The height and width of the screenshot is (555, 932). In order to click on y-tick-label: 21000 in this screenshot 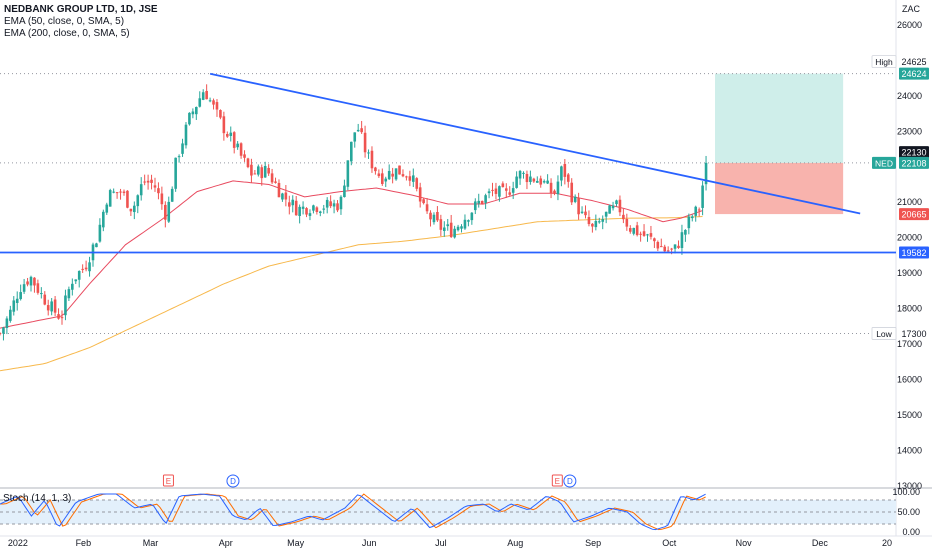, I will do `click(909, 202)`.